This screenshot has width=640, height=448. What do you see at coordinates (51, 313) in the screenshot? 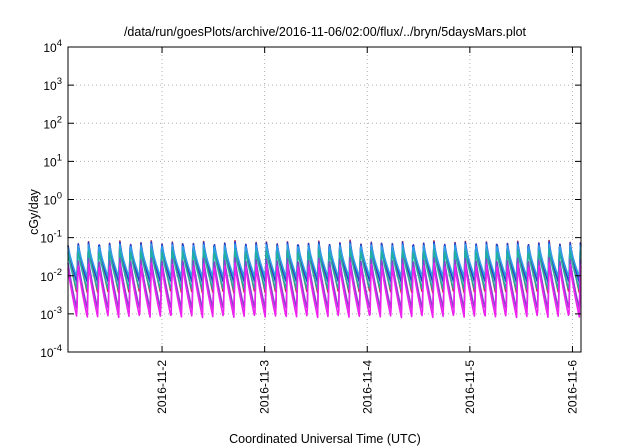
I see `y-tick-label: 10⁻³` at bounding box center [51, 313].